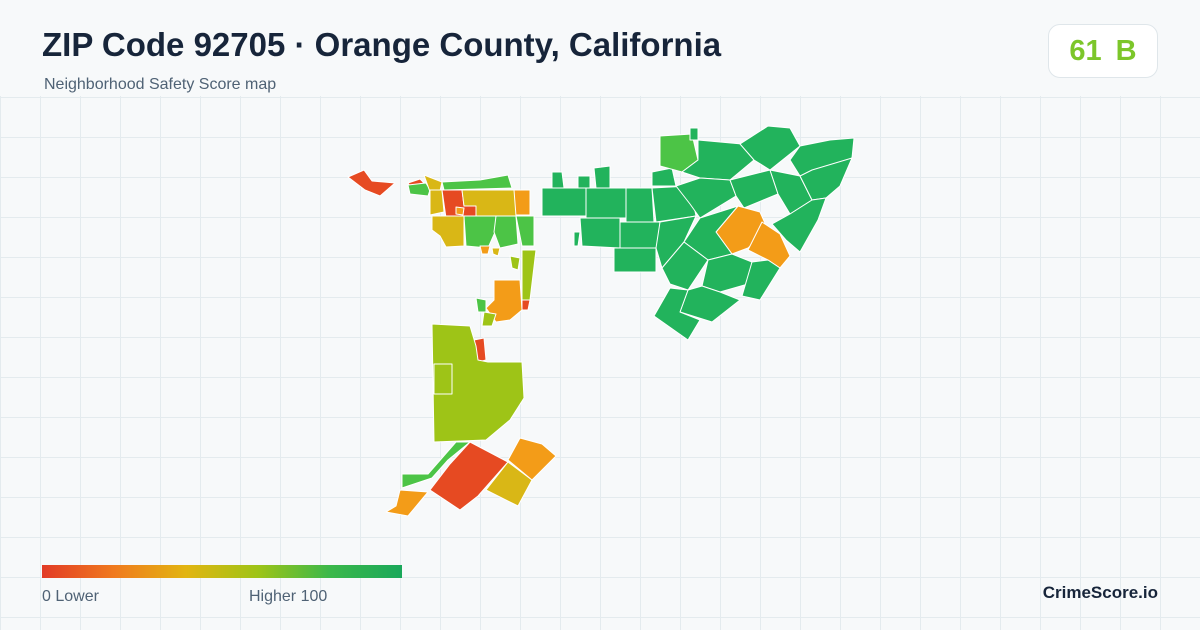 The height and width of the screenshot is (630, 1200). What do you see at coordinates (1085, 50) in the screenshot?
I see `score-value: 61` at bounding box center [1085, 50].